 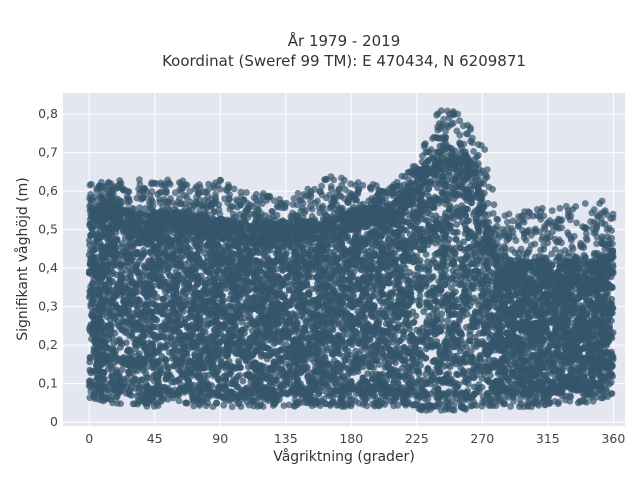 What do you see at coordinates (344, 40) in the screenshot?
I see `chart-title-line1: År 1979 - 2019` at bounding box center [344, 40].